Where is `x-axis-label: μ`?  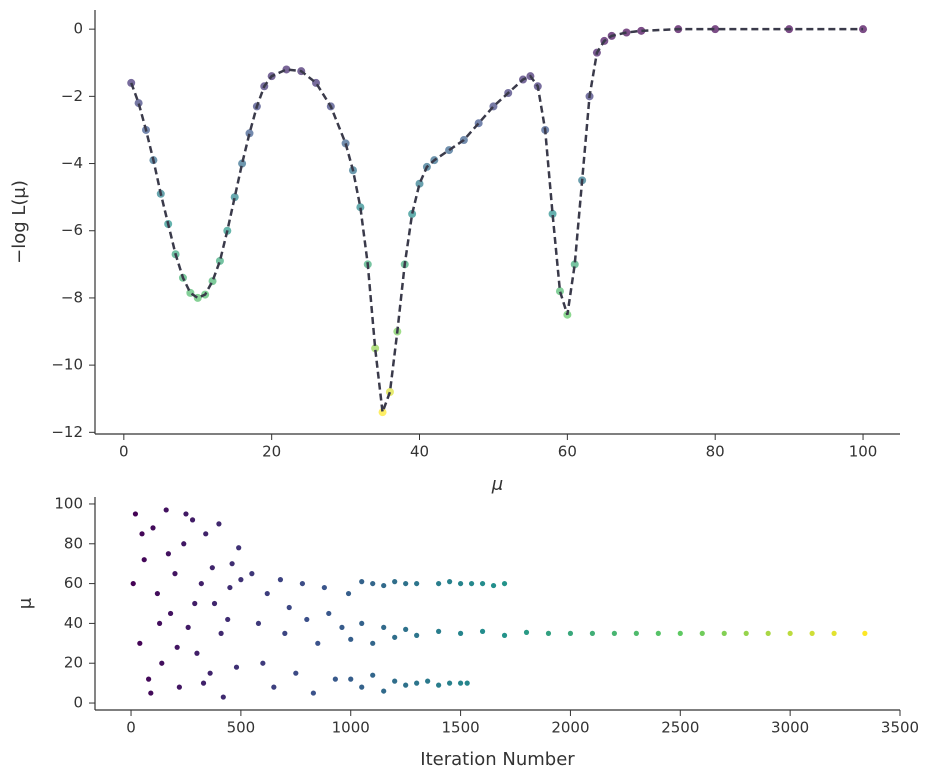 x-axis-label: μ is located at coordinates (497, 484).